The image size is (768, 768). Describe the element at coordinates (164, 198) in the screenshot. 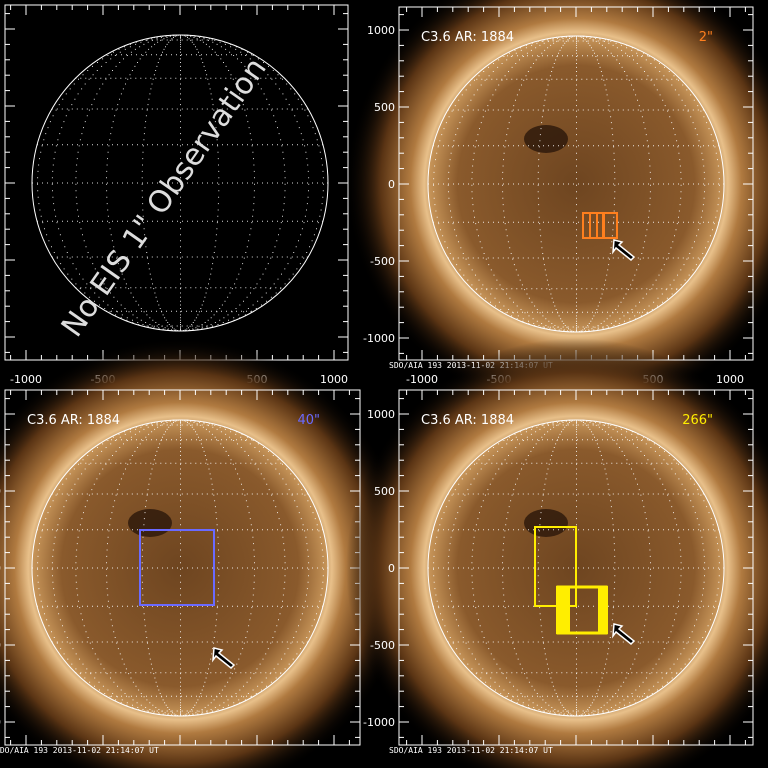

I see `no-observation-label: No EIS 1" Observation` at that location.